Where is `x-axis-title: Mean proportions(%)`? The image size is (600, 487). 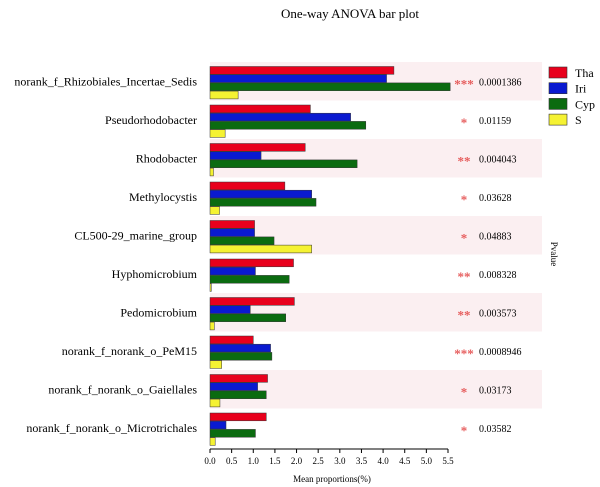 x-axis-title: Mean proportions(%) is located at coordinates (332, 479).